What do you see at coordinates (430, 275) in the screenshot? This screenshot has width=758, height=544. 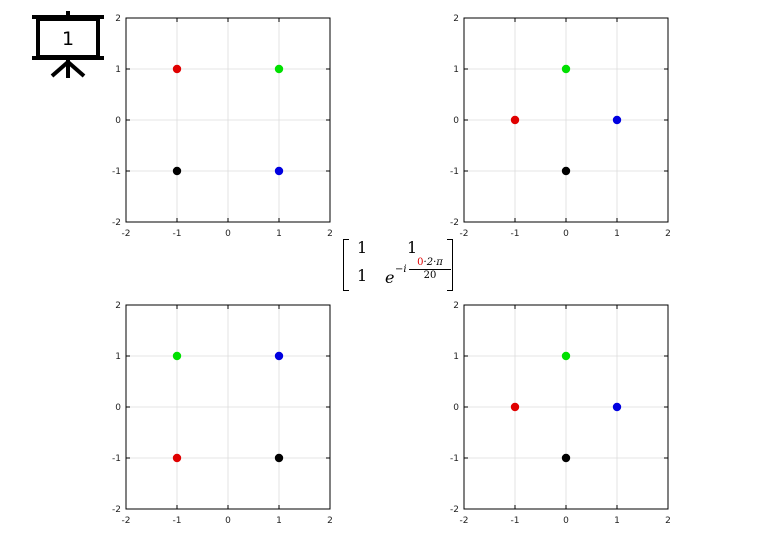 I see `exponent-denominator: 20` at bounding box center [430, 275].